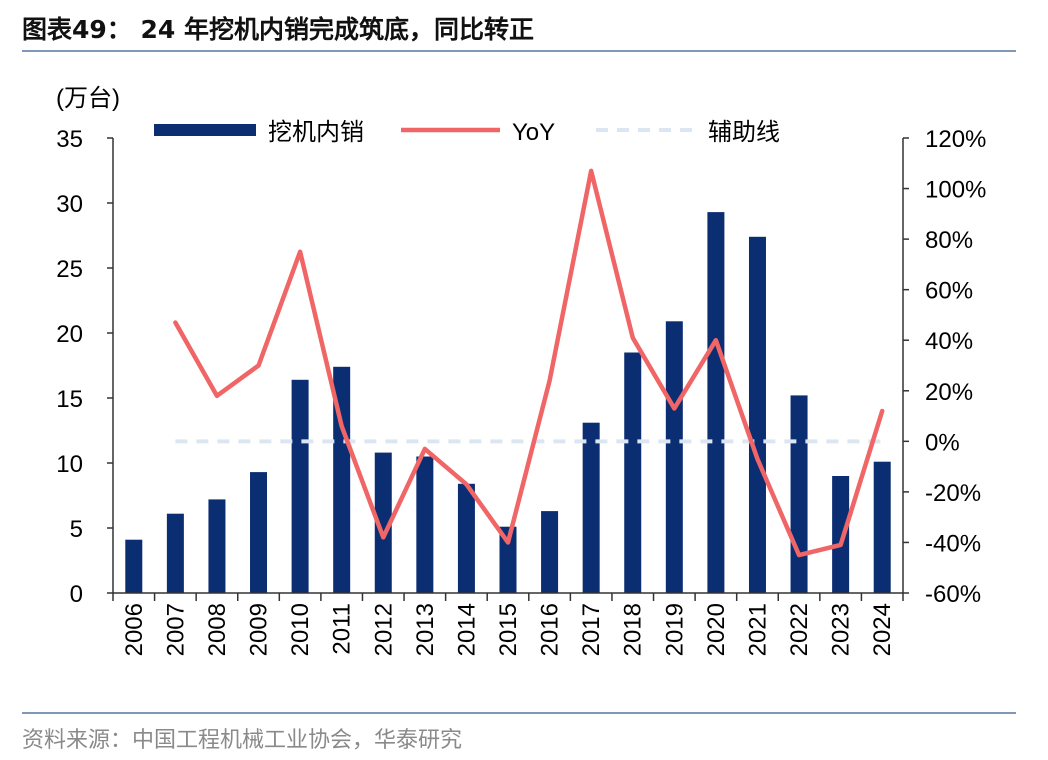  What do you see at coordinates (591, 507) in the screenshot?
I see `bar-2017` at bounding box center [591, 507].